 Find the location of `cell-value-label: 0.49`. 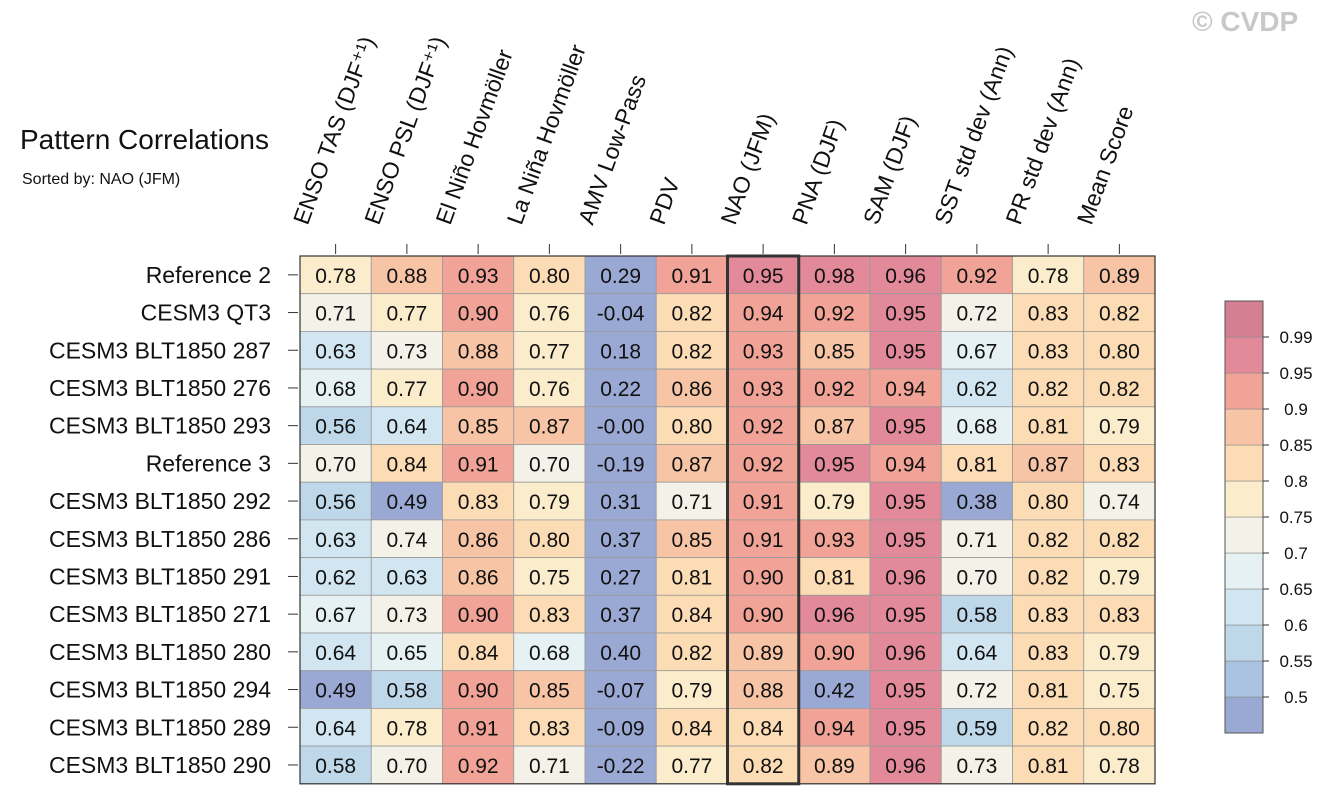

cell-value-label: 0.49 is located at coordinates (335, 691).